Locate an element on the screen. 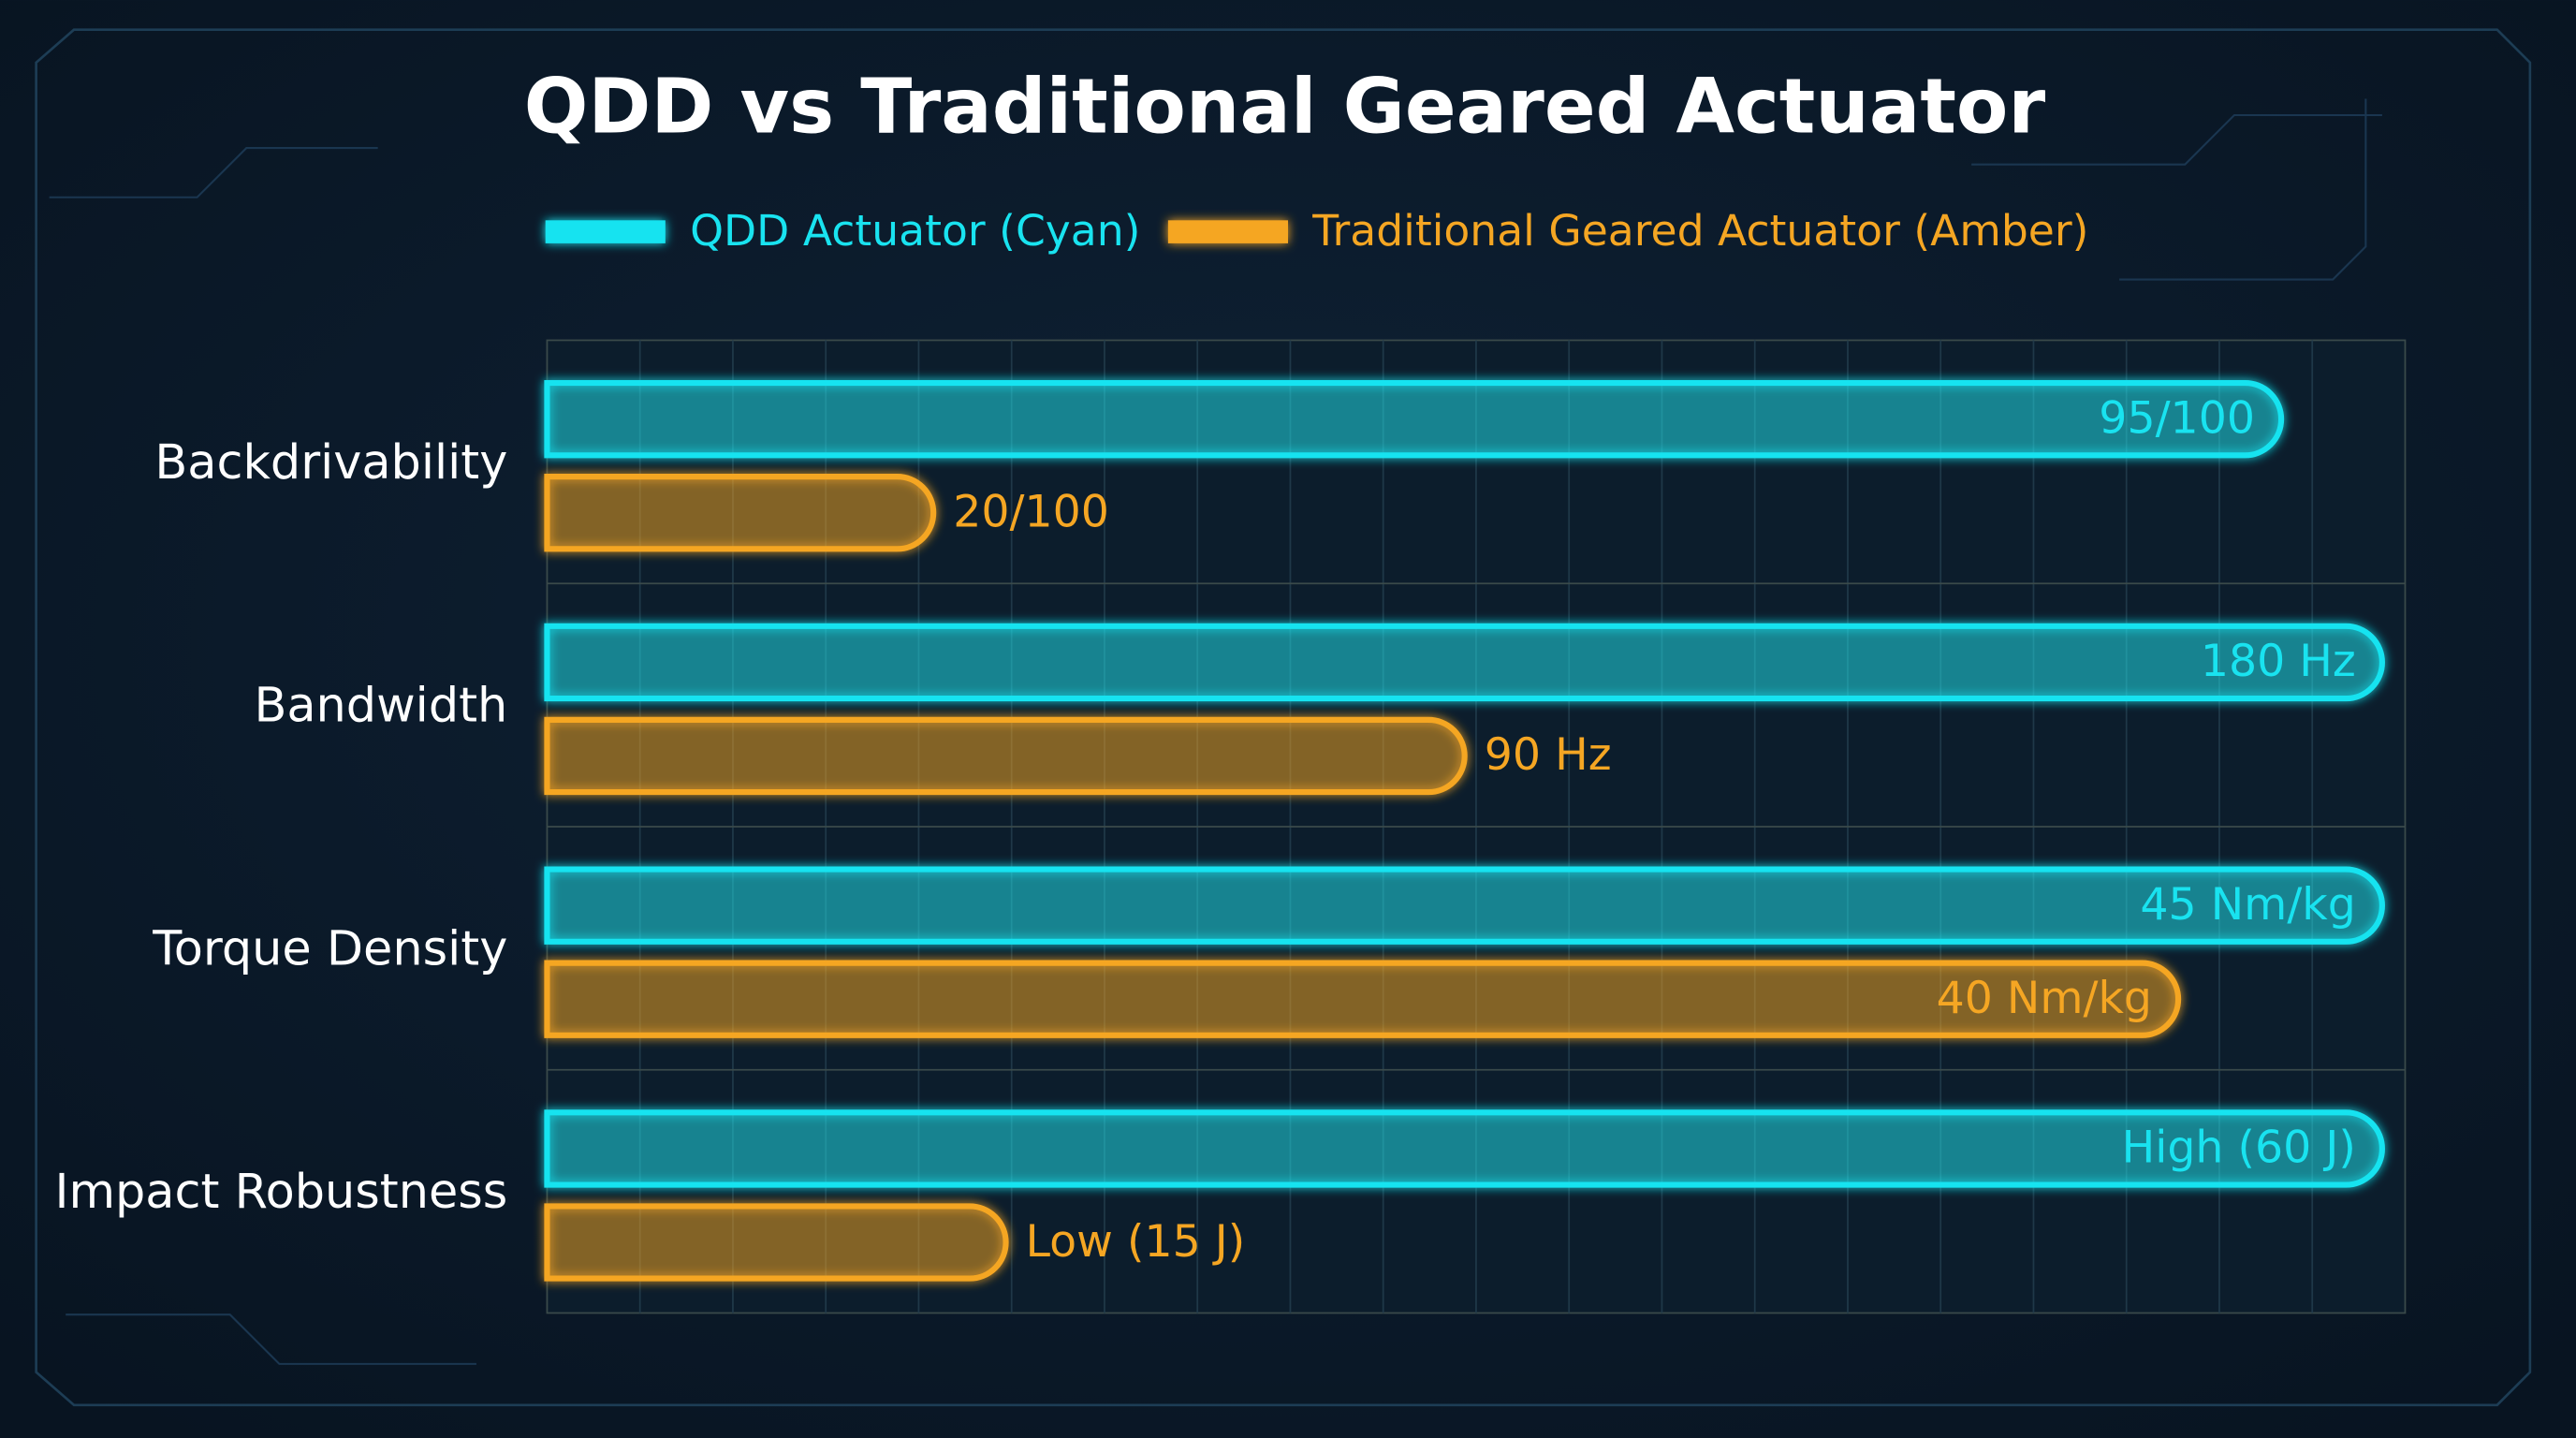 The width and height of the screenshot is (2576, 1438). value-label: Low (15 J) is located at coordinates (1136, 1242).